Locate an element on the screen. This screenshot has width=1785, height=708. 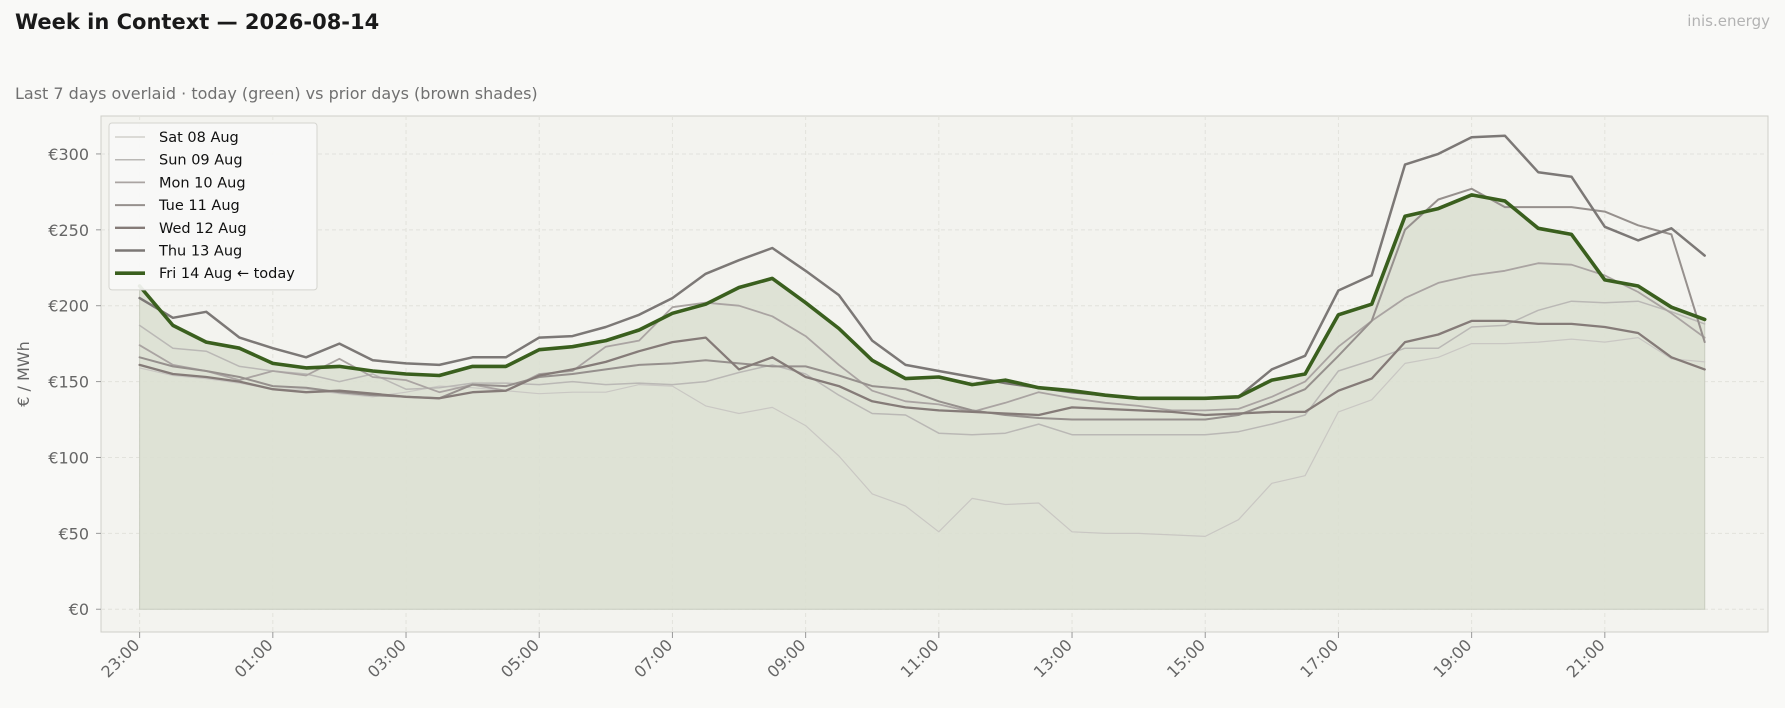
y-tick-label: €50 is located at coordinates (73, 533).